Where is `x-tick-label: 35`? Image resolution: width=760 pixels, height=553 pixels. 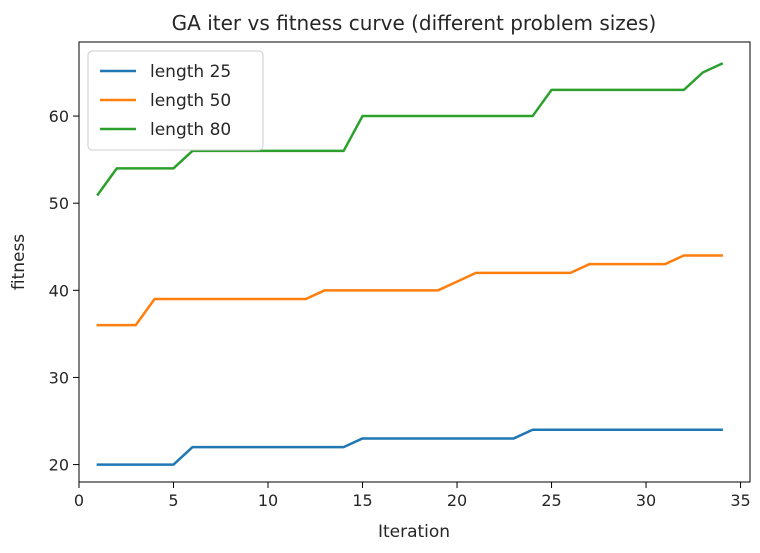
x-tick-label: 35 is located at coordinates (740, 500).